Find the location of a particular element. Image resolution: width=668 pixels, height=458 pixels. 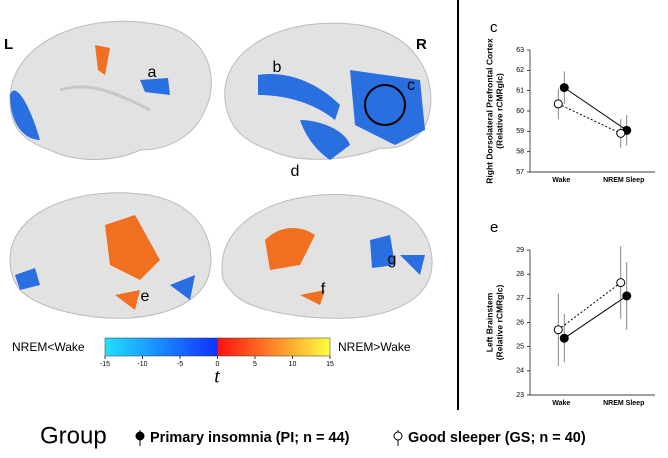

region-label: a is located at coordinates (152, 72).